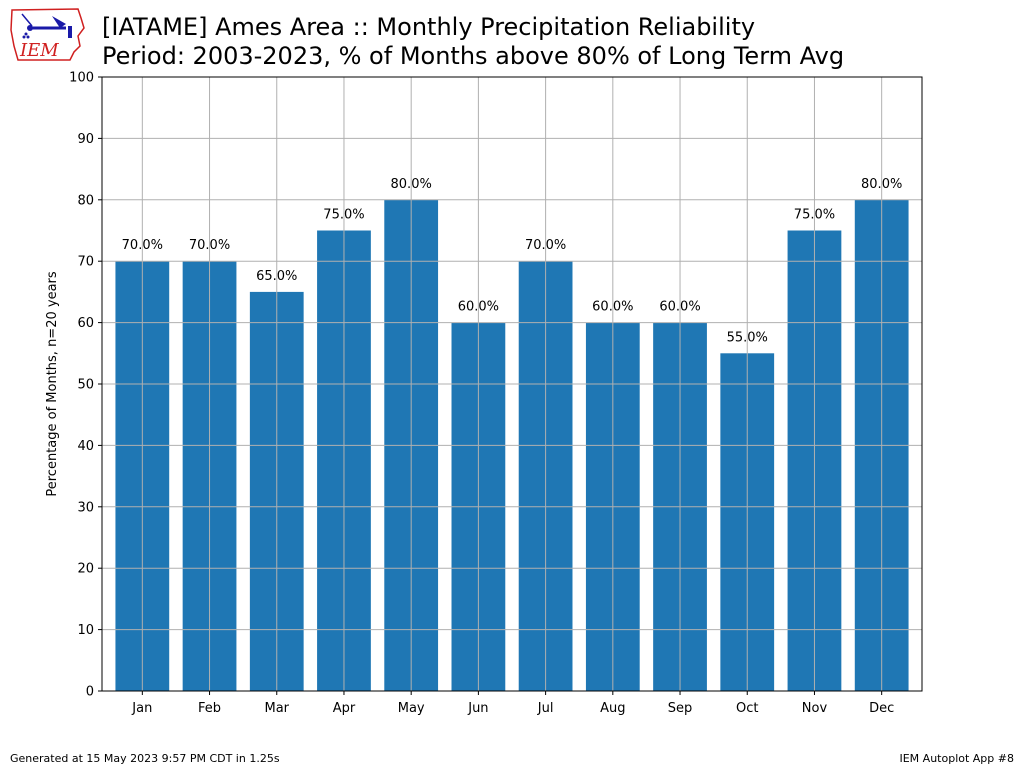  What do you see at coordinates (85, 323) in the screenshot?
I see `y-tick-label: 60` at bounding box center [85, 323].